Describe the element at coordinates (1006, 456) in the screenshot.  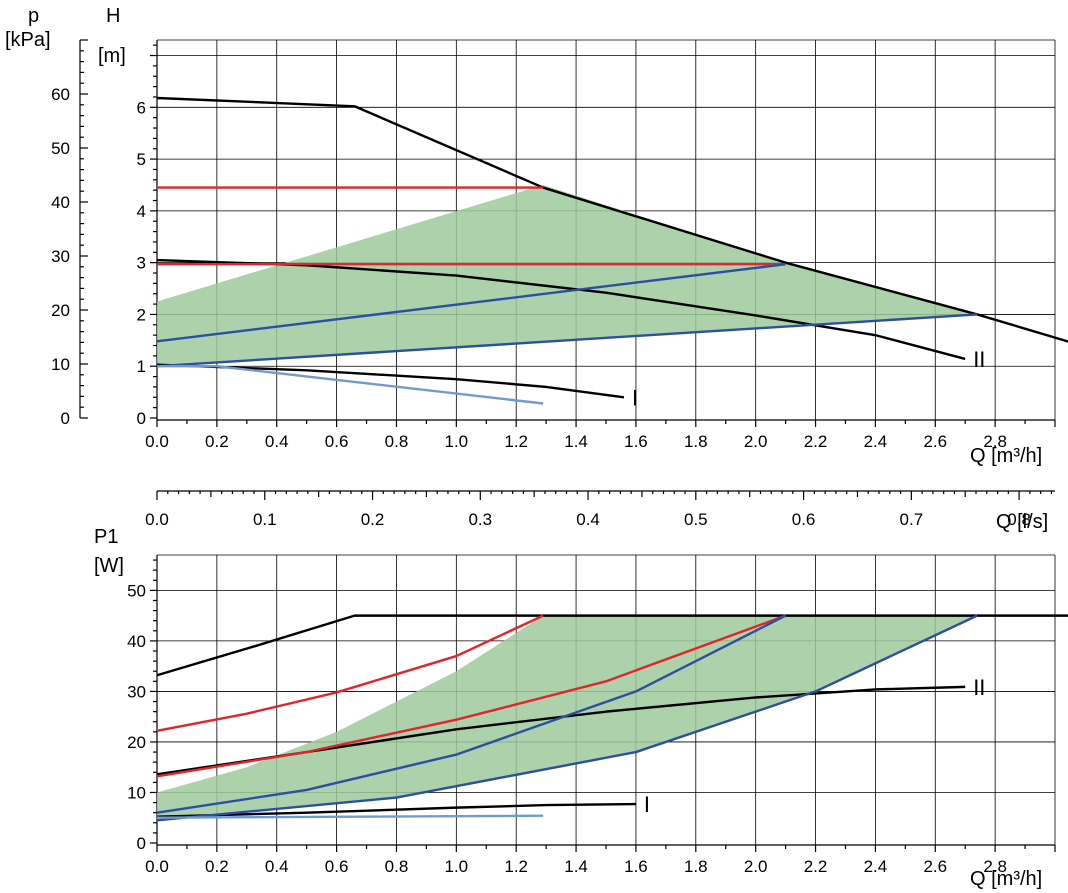
I see `head-x-axis-label: Q [m³/h]` at that location.